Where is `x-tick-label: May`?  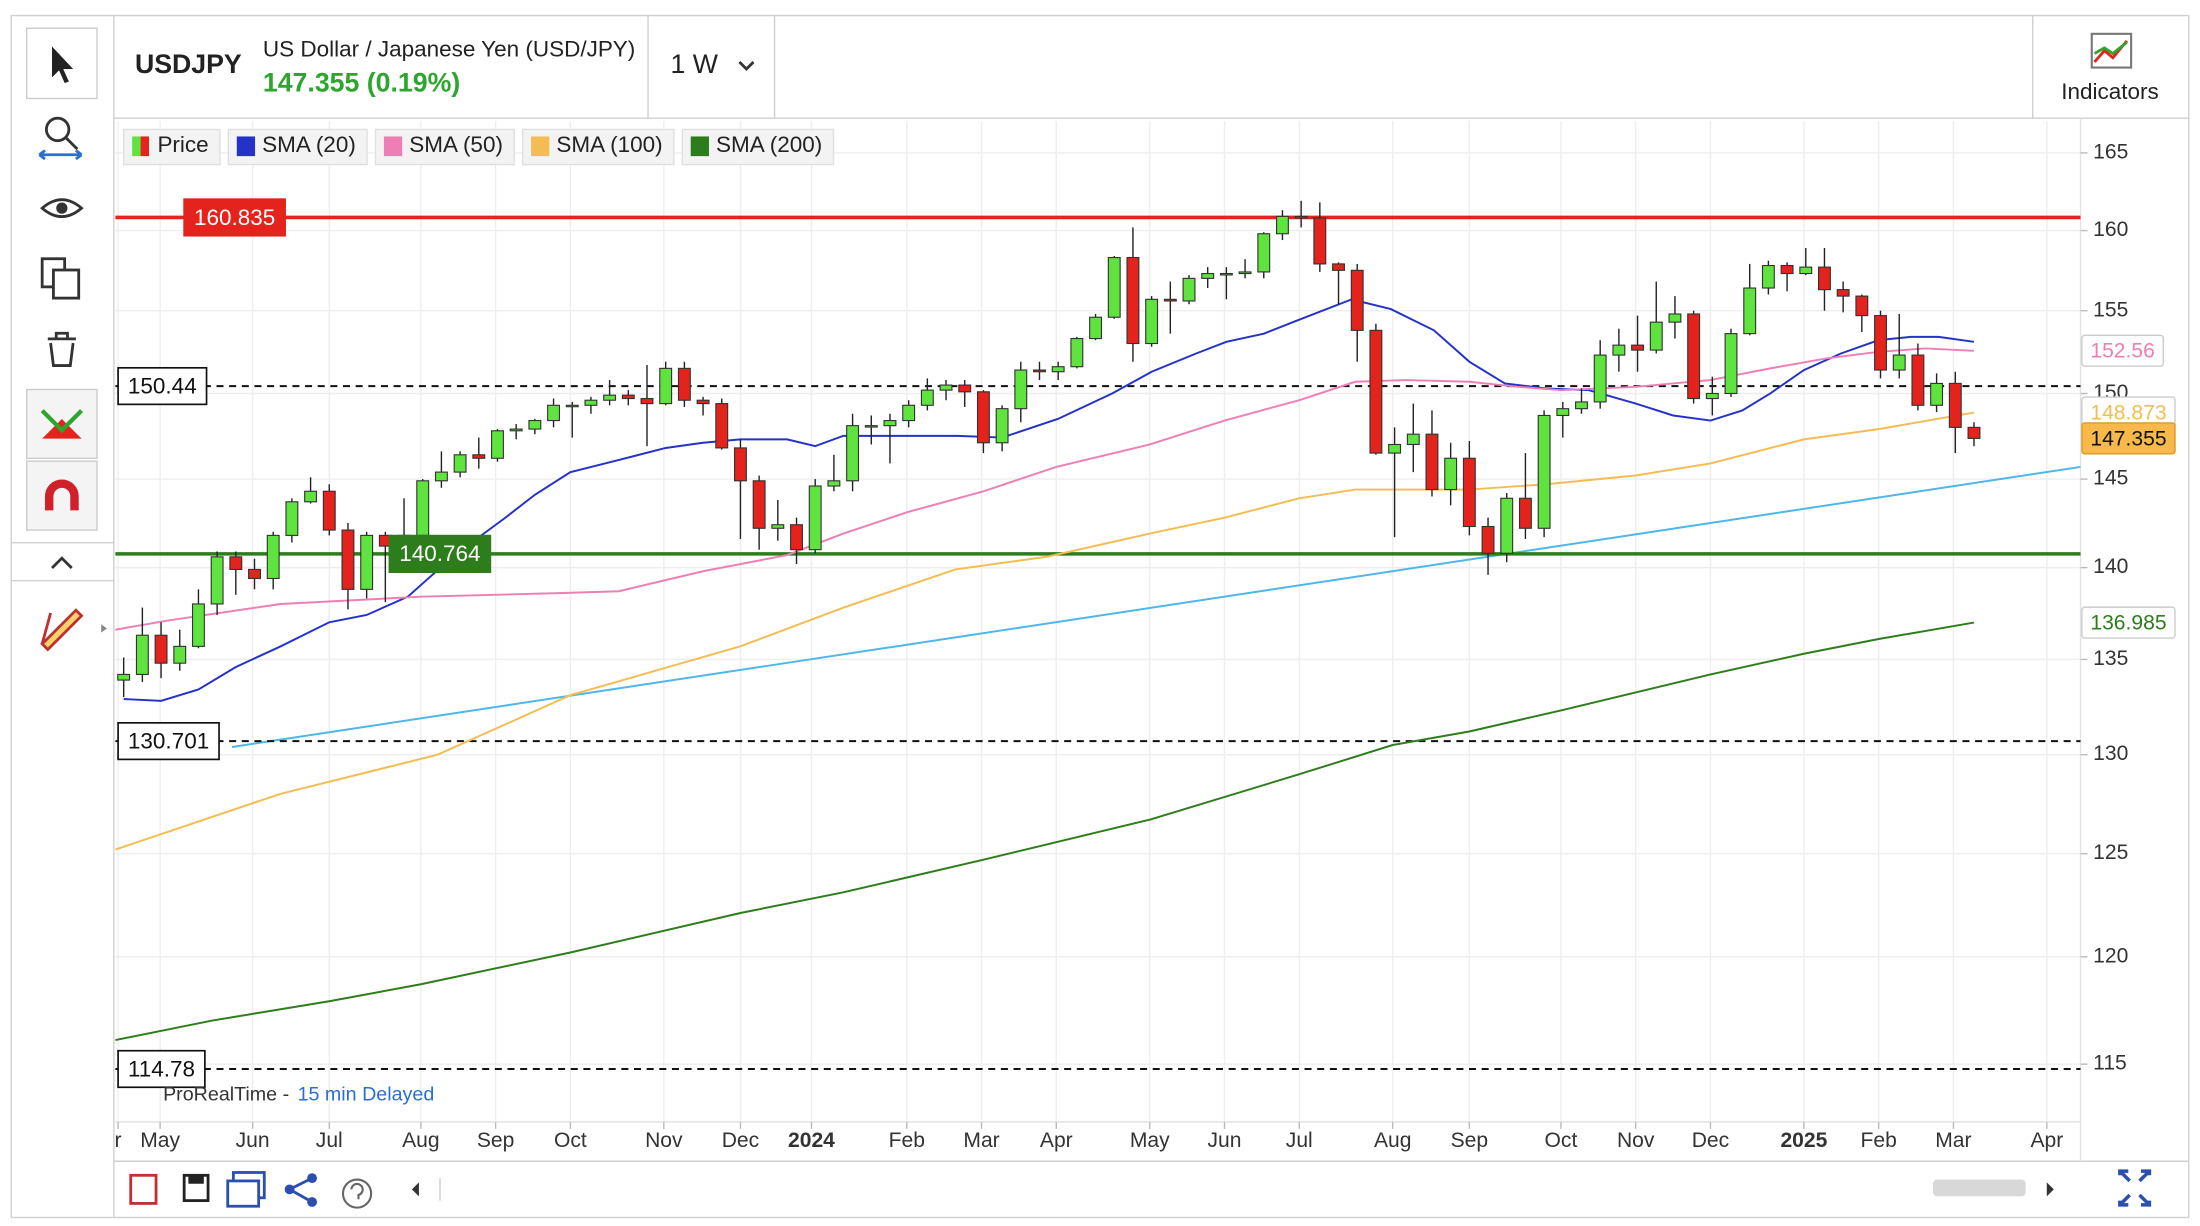
x-tick-label: May is located at coordinates (1150, 1140).